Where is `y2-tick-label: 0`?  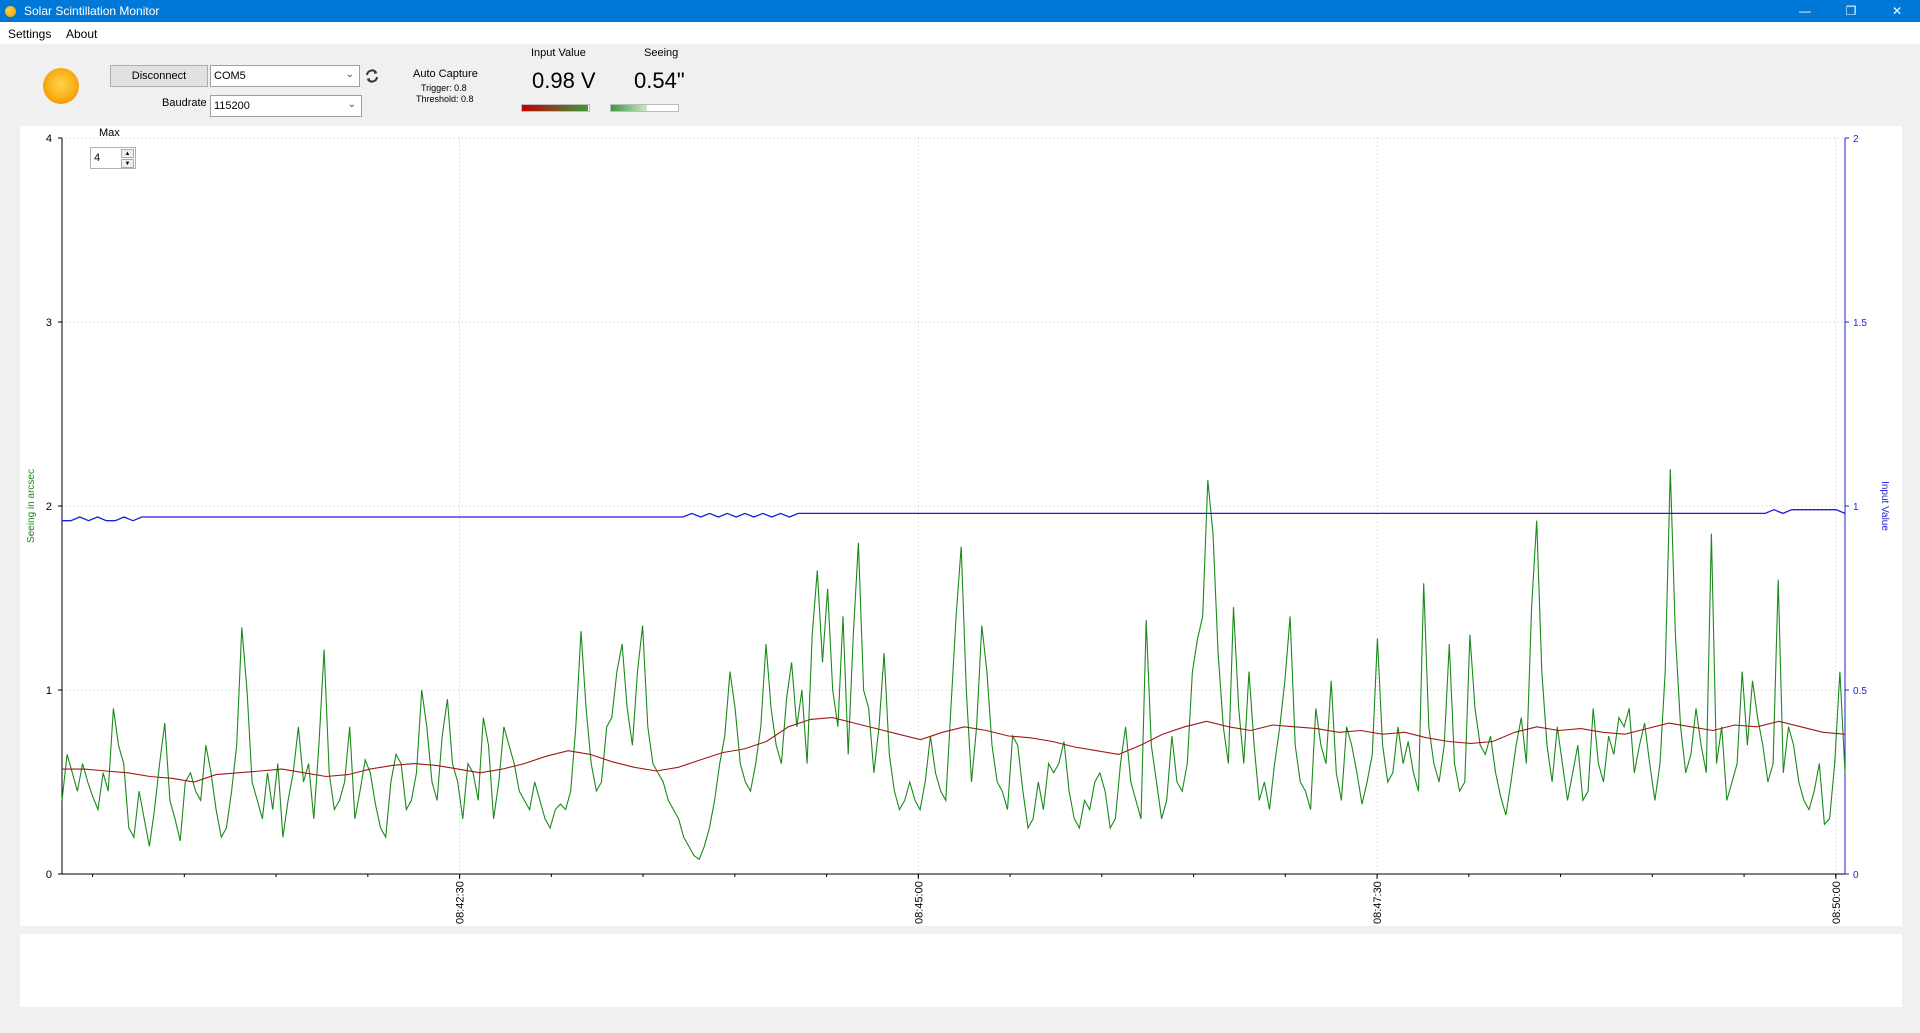 y2-tick-label: 0 is located at coordinates (1856, 875).